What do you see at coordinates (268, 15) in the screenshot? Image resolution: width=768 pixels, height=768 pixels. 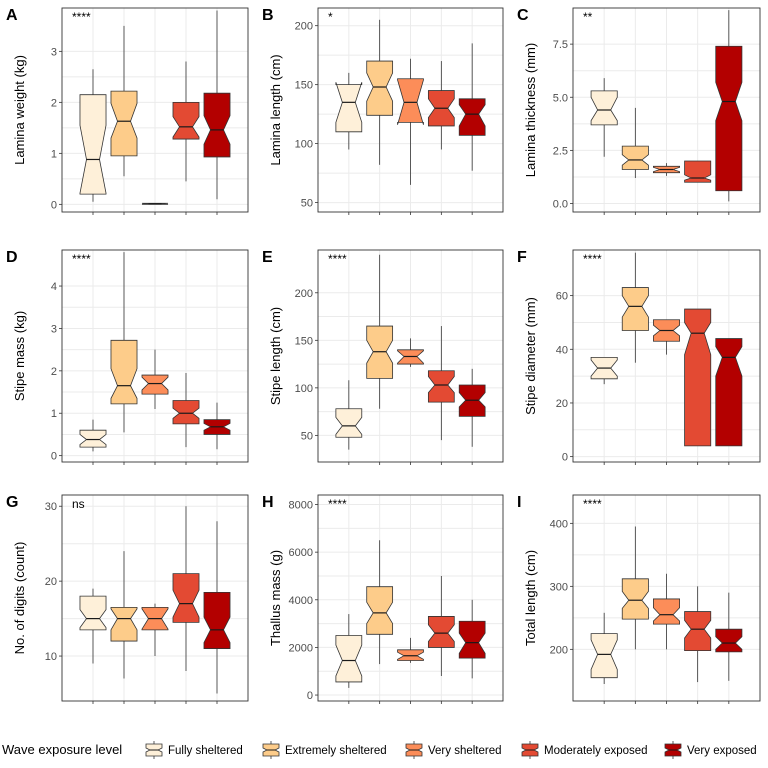 I see `panel-letter: B` at bounding box center [268, 15].